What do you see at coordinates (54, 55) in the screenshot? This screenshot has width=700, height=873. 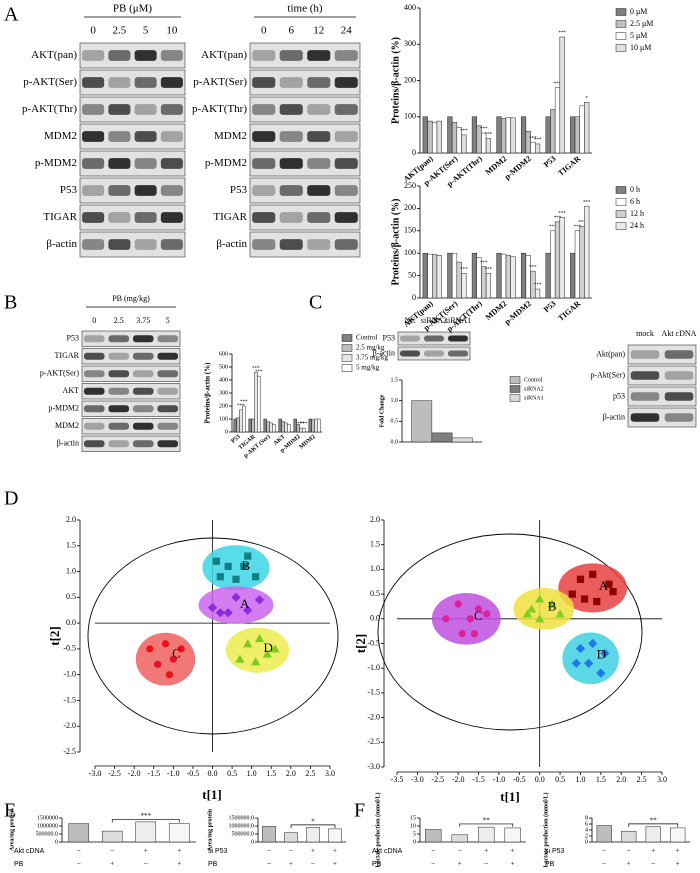 I see `blot-row-label: AKT(pan)` at bounding box center [54, 55].